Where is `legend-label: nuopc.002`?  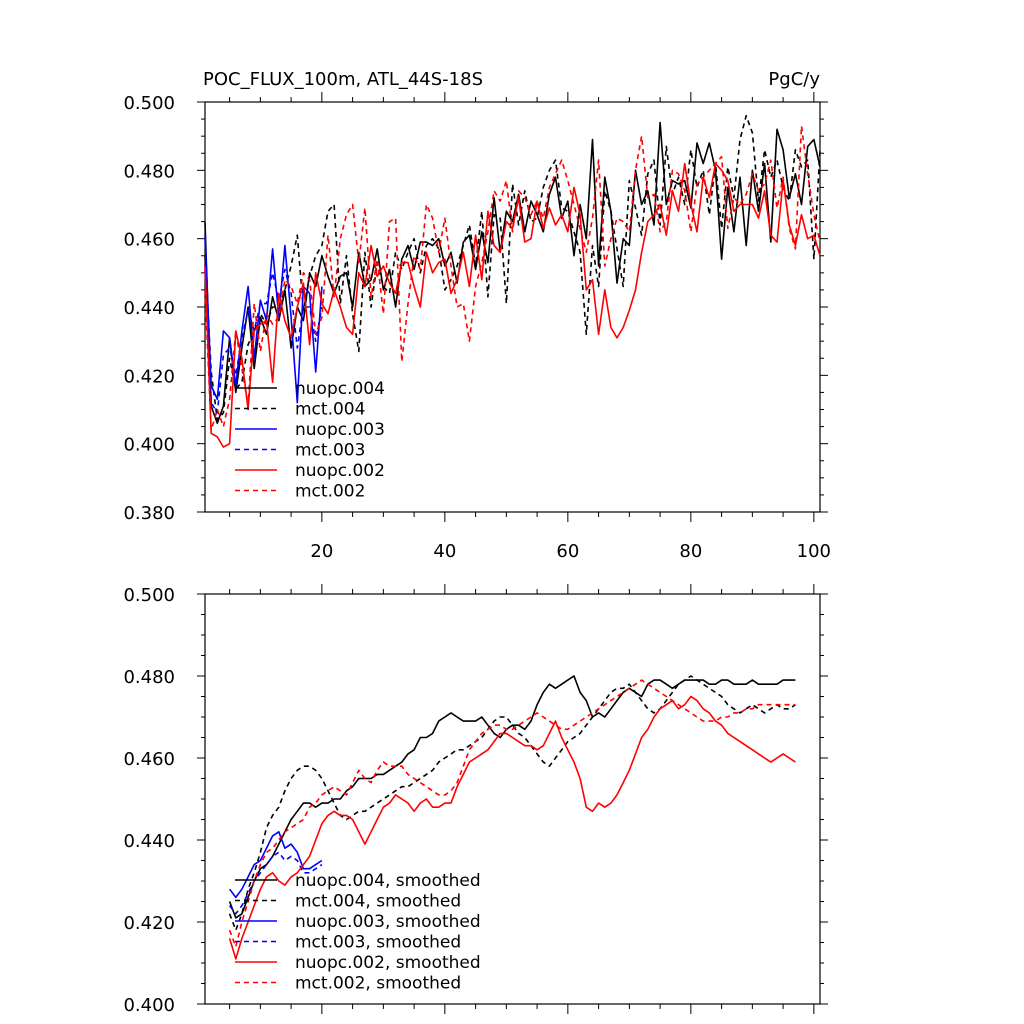
legend-label: nuopc.002 is located at coordinates (340, 471).